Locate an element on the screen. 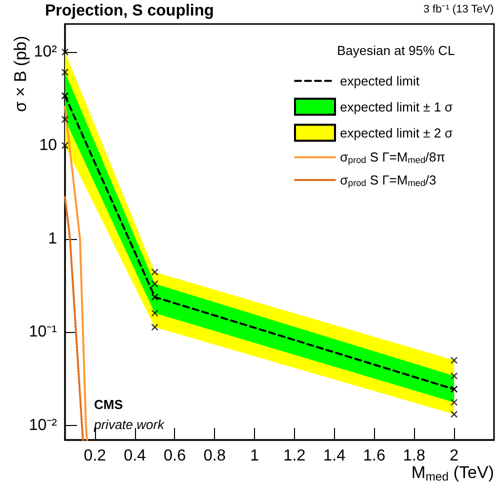 The height and width of the screenshot is (498, 503). x-tick-label: 1.4 is located at coordinates (334, 456).